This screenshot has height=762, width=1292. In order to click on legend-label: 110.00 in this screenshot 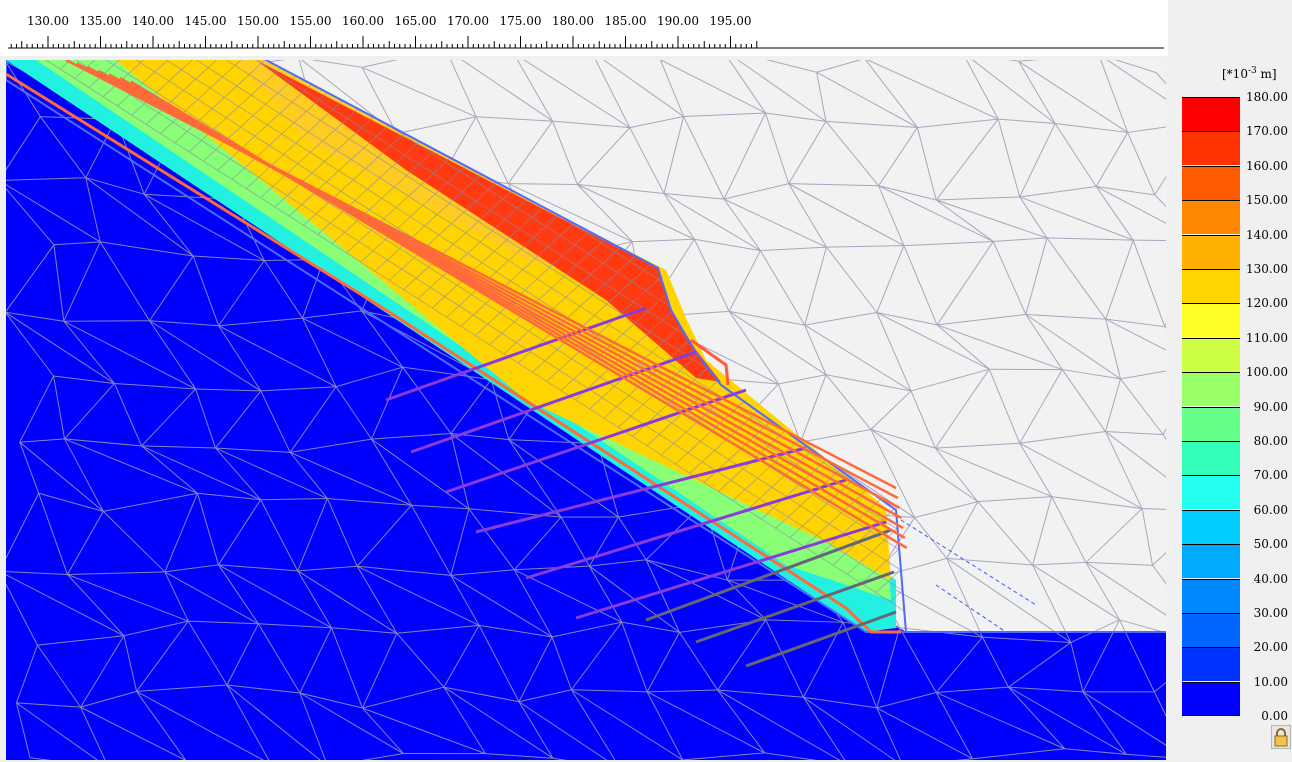, I will do `click(1267, 337)`.